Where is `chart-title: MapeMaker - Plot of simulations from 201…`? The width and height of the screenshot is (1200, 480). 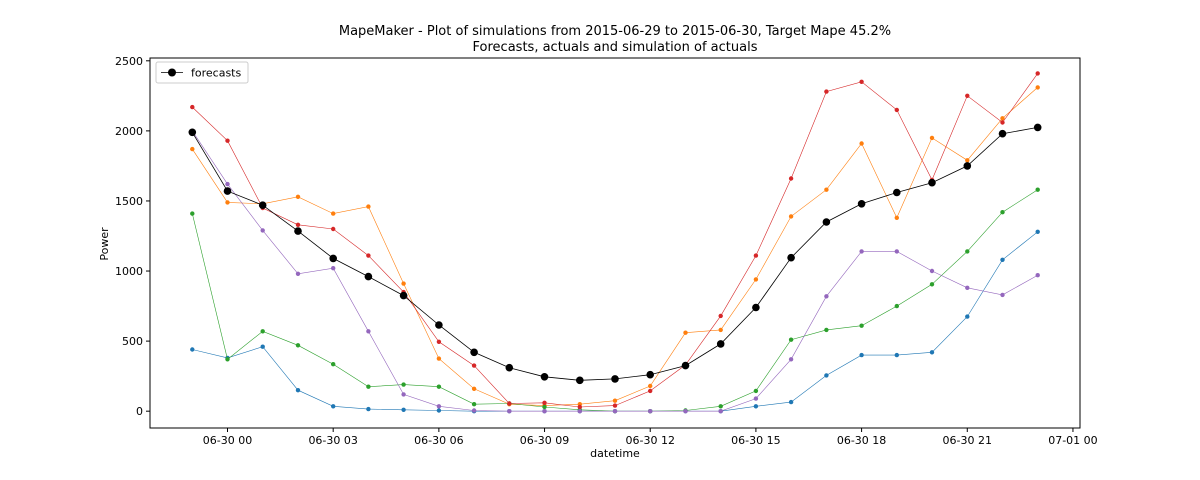
chart-title: MapeMaker - Plot of simulations from 201… is located at coordinates (615, 31).